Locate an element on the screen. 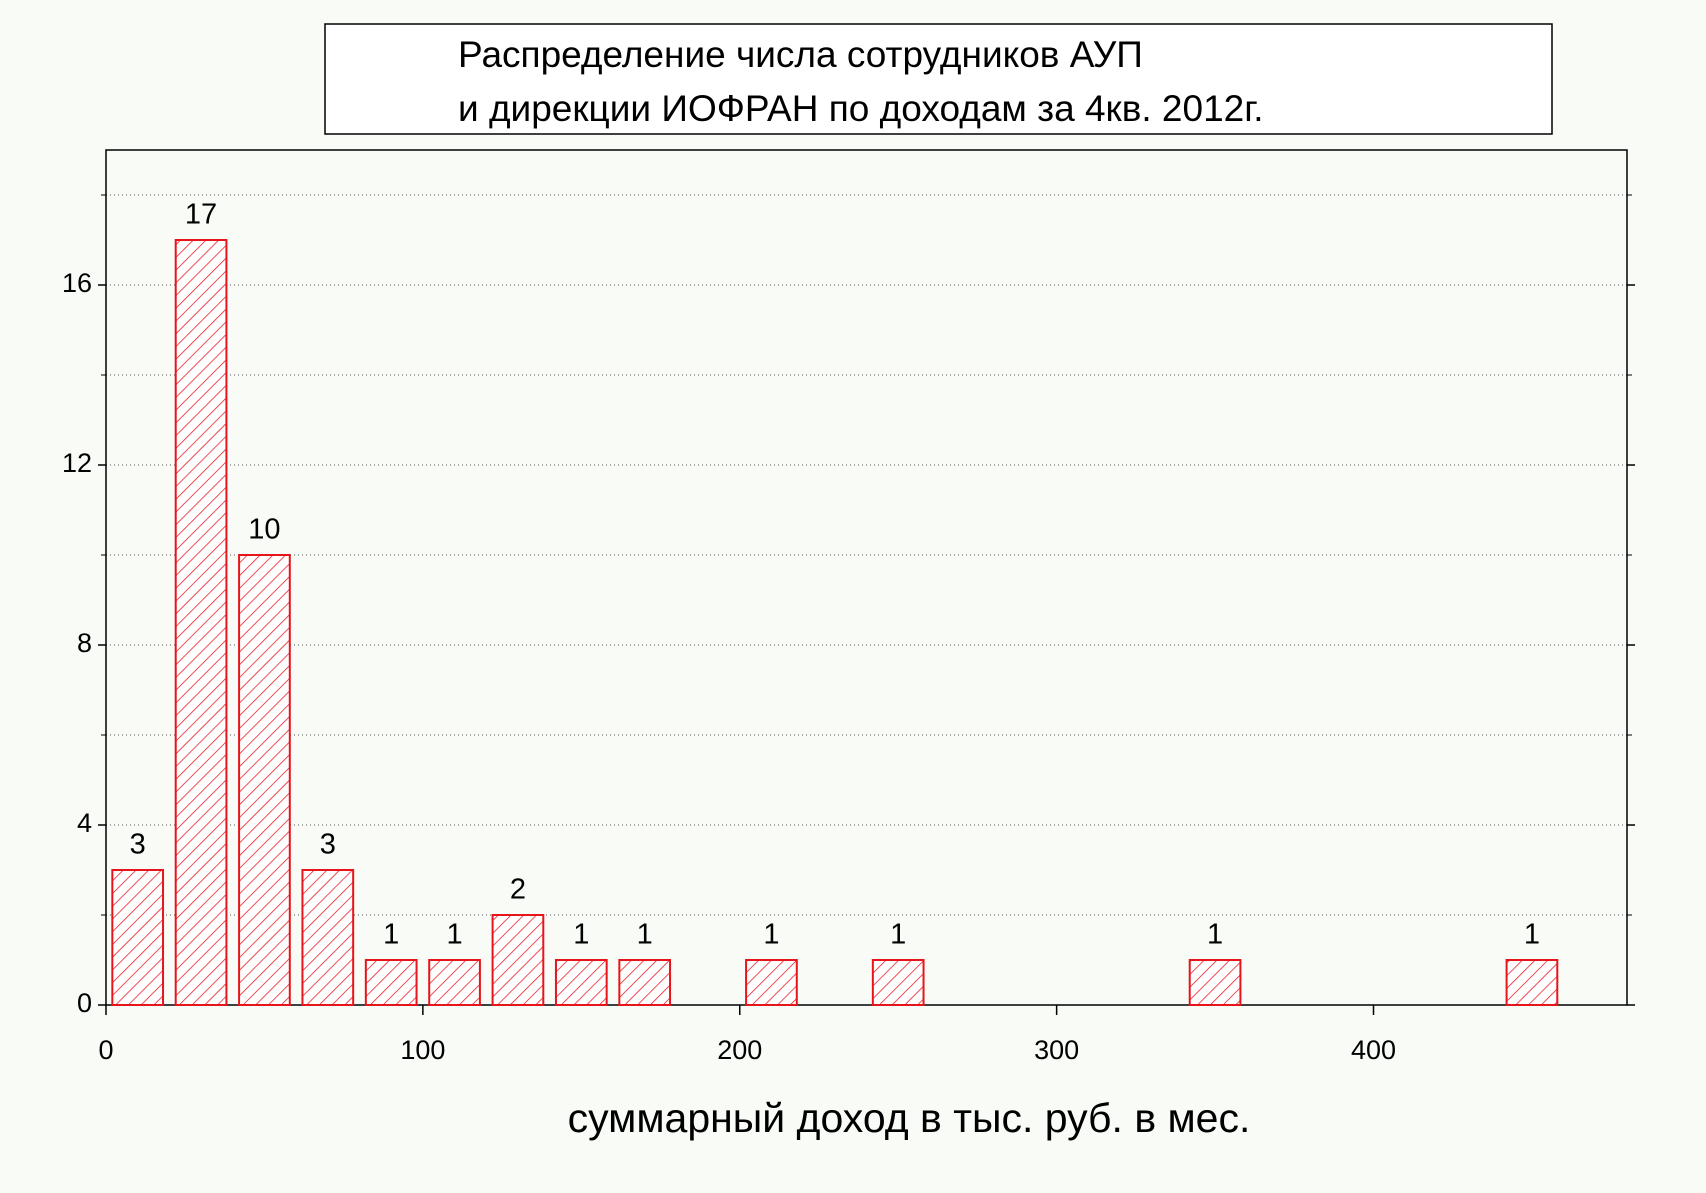 The image size is (1706, 1193). y-tick-label: 4 is located at coordinates (84, 823).